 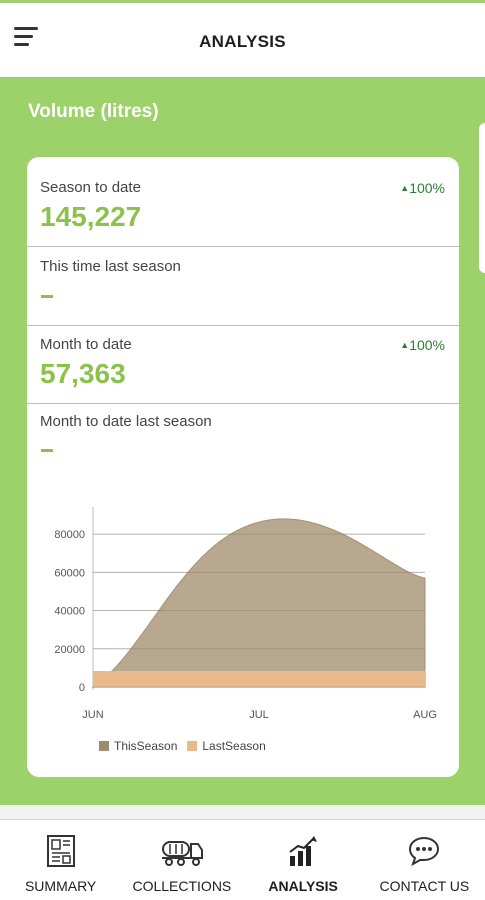 I want to click on nav-collections-label: COLLECTIONS, so click(x=182, y=886).